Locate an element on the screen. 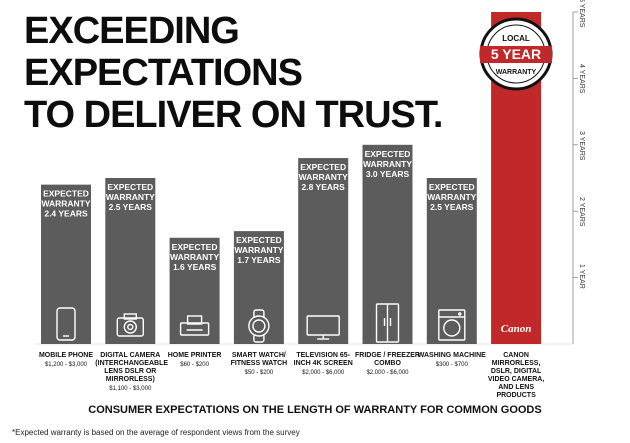  bar-value-label: 2.8 YEARS is located at coordinates (324, 187).